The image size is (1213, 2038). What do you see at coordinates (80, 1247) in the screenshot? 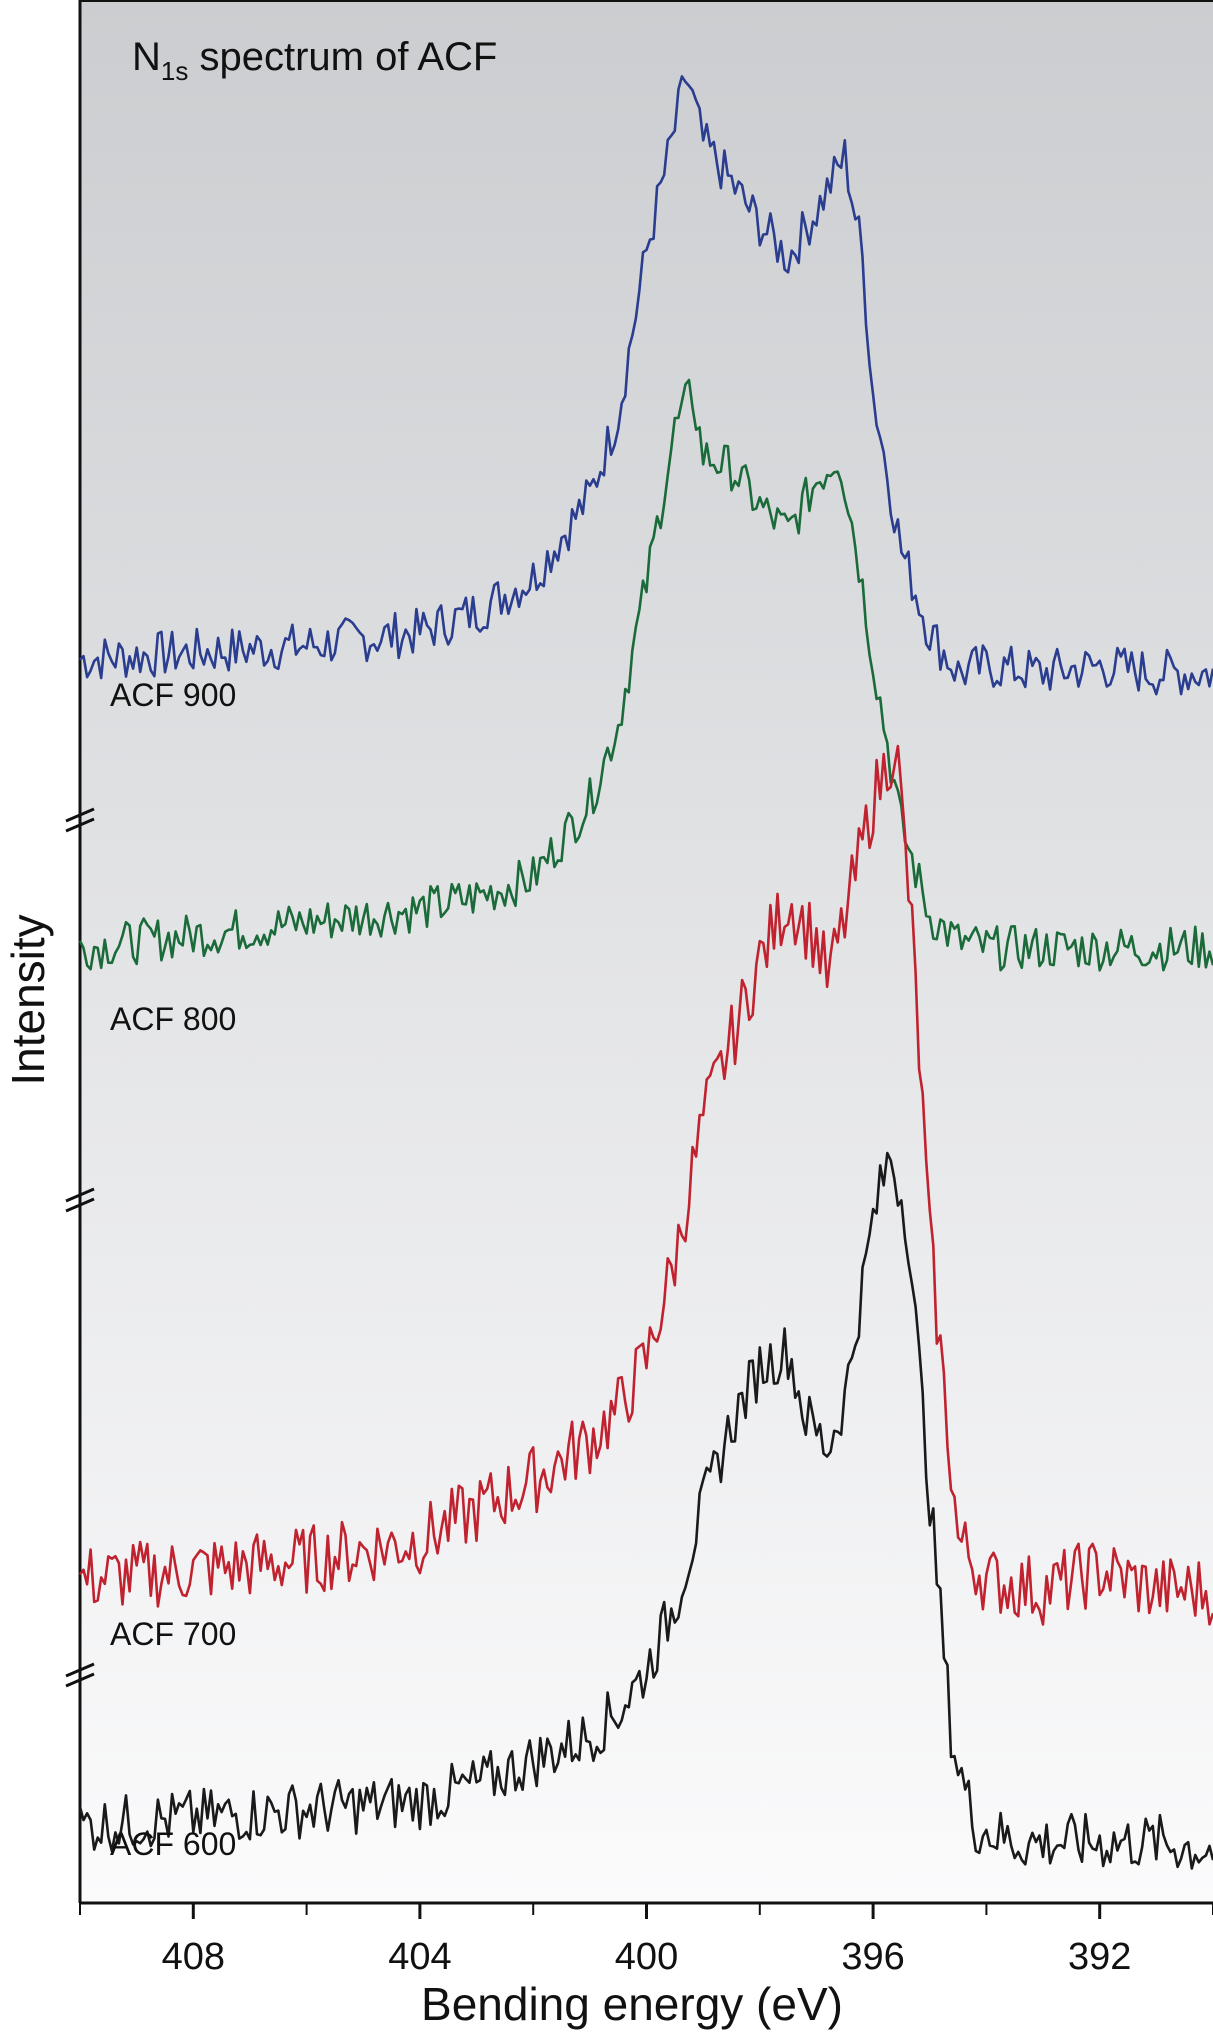
I see `y-axis-breaks` at bounding box center [80, 1247].